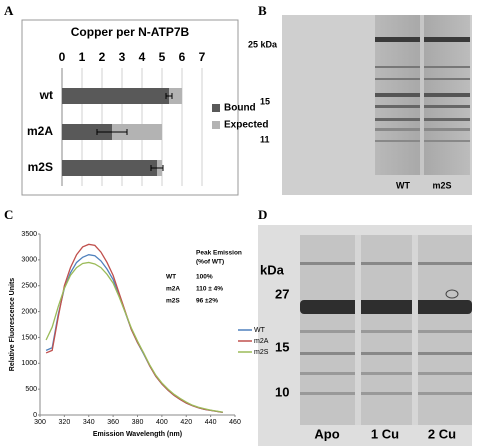  Describe the element at coordinates (29, 363) in the screenshot. I see `y-tick-label: 1000` at that location.